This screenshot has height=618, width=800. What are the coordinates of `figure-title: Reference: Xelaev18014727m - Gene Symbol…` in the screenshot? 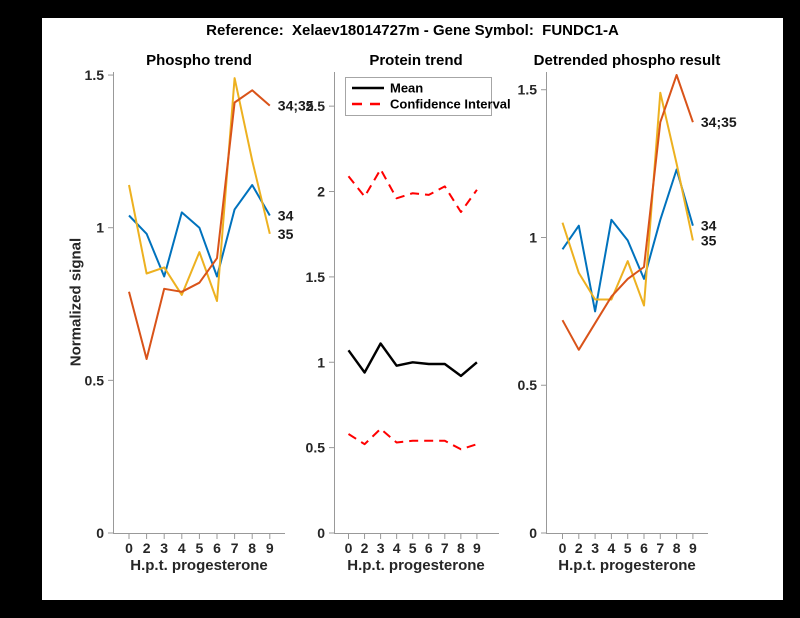 It's located at (412, 30).